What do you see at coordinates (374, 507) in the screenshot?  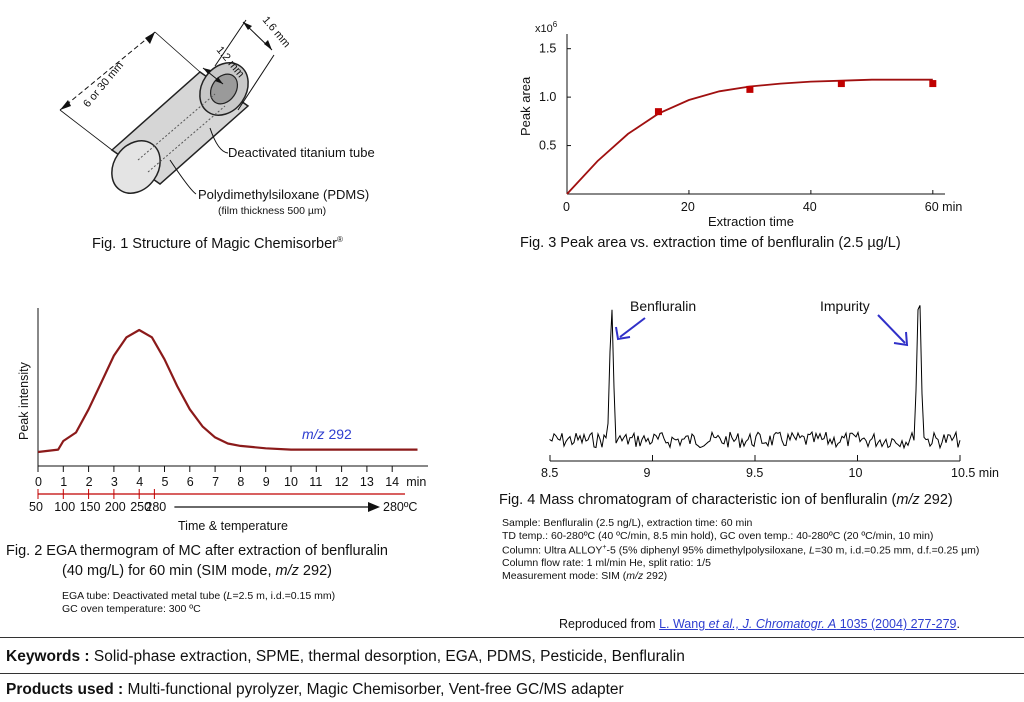 I see `fig2-temp-arrow-head` at bounding box center [374, 507].